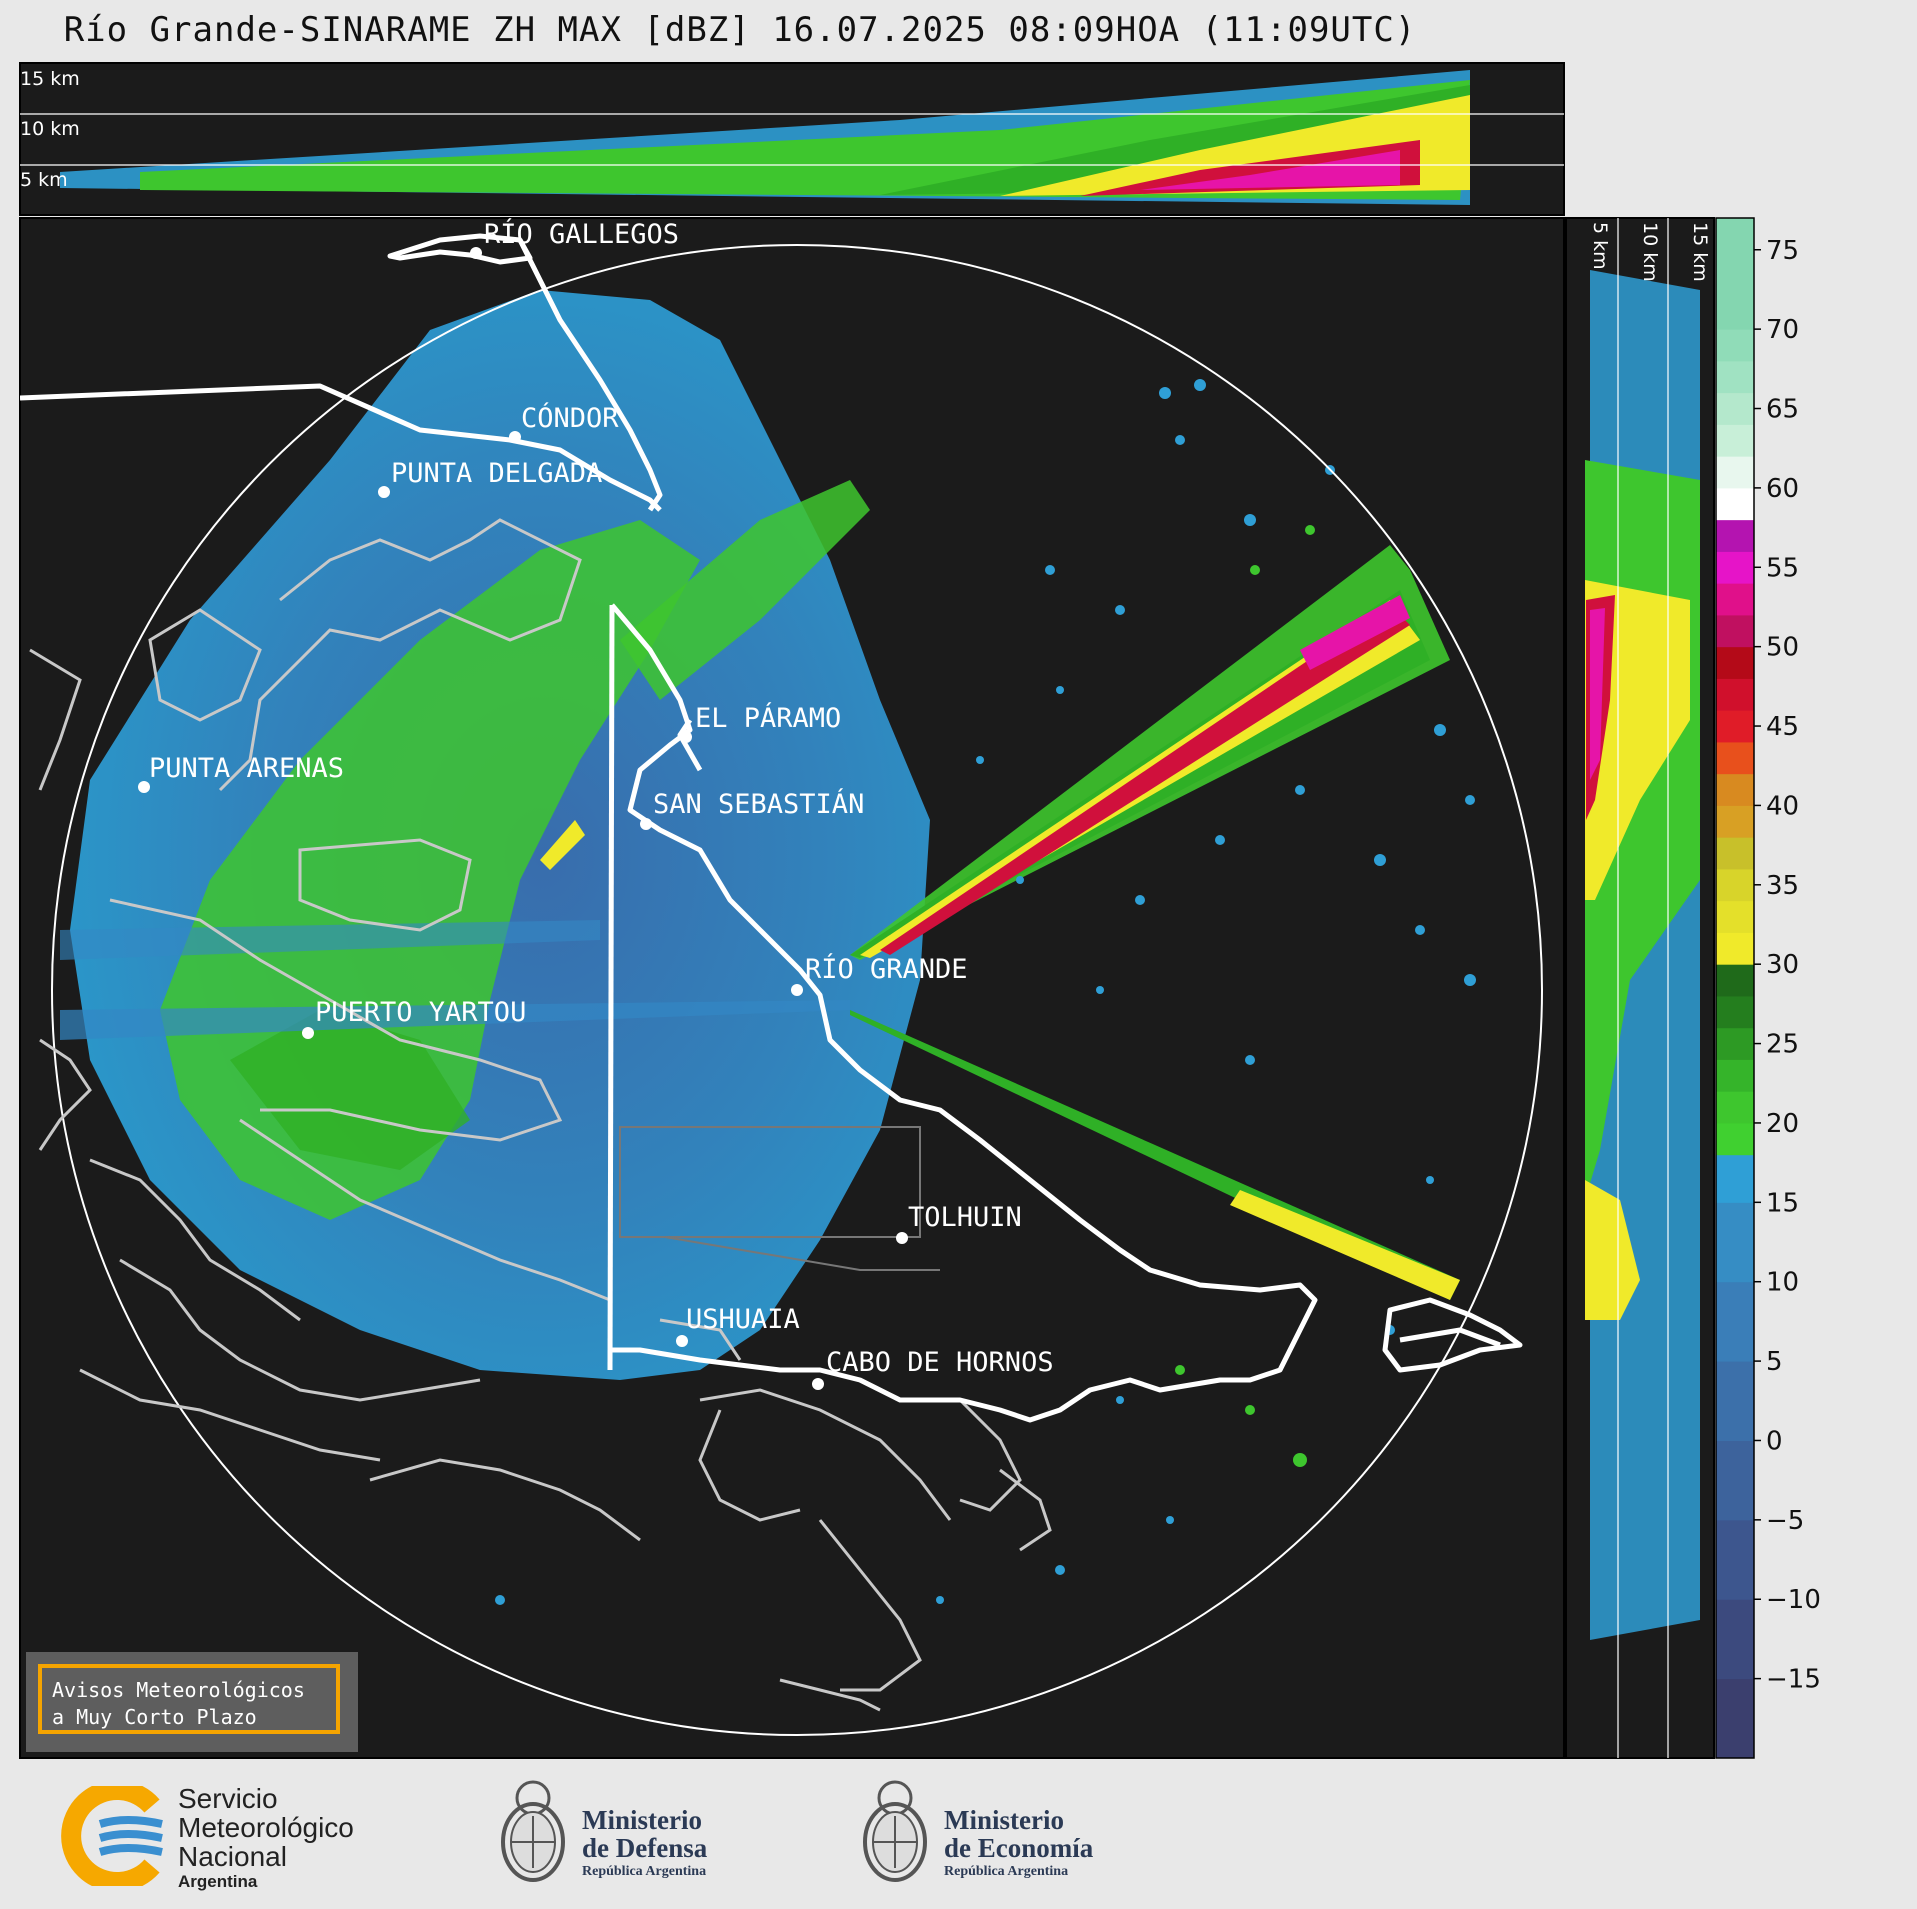 Image resolution: width=1917 pixels, height=1909 pixels. Describe the element at coordinates (1774, 1362) in the screenshot. I see `colorbar-tick-label: 5` at that location.